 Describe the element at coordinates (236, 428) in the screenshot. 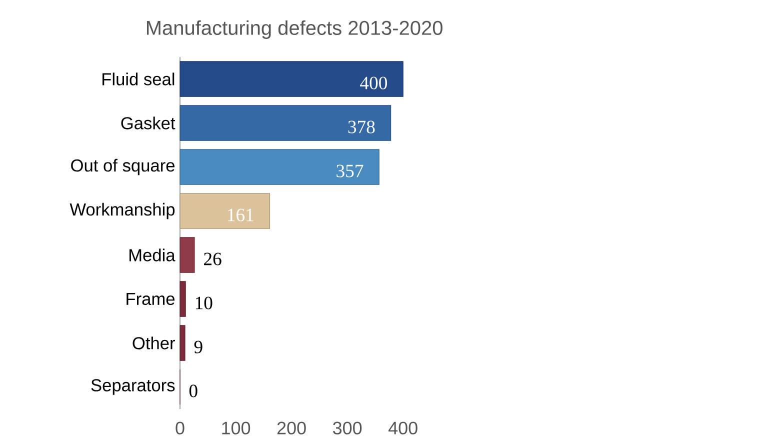

I see `x-tick-label: 100` at that location.